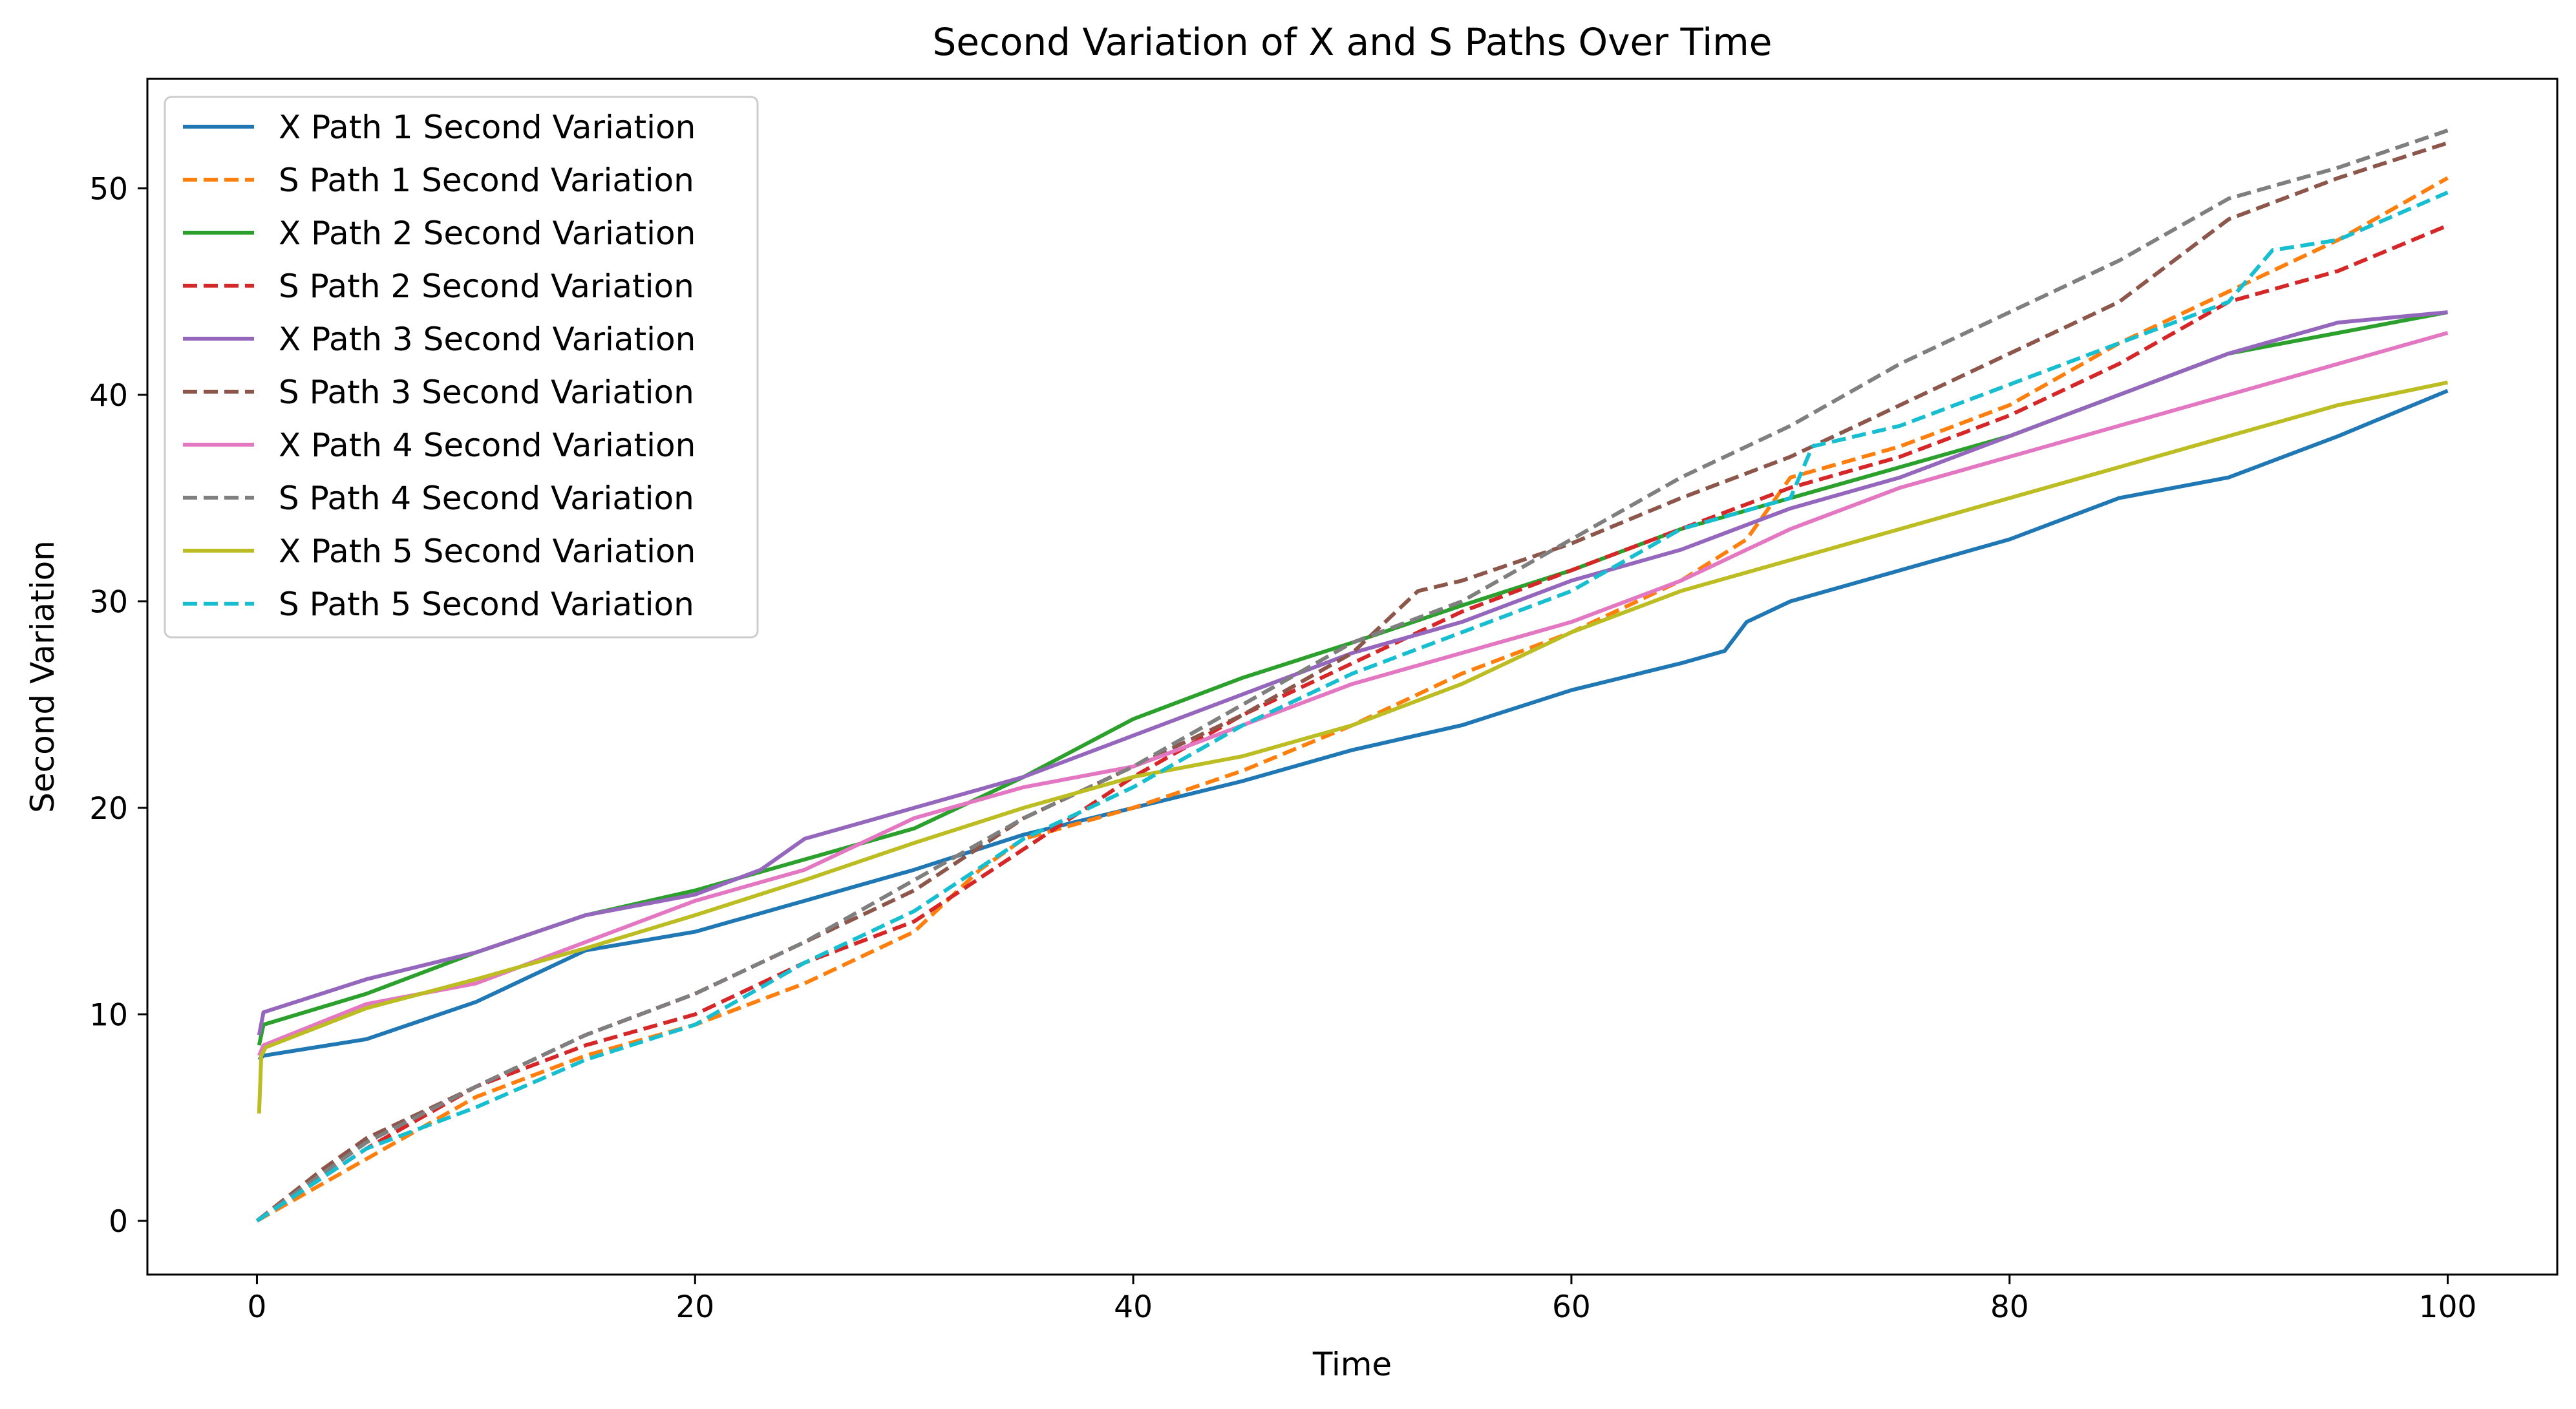 The height and width of the screenshot is (1409, 2576). I want to click on x-axis: 0 20 40 60 80 100, so click(1362, 1300).